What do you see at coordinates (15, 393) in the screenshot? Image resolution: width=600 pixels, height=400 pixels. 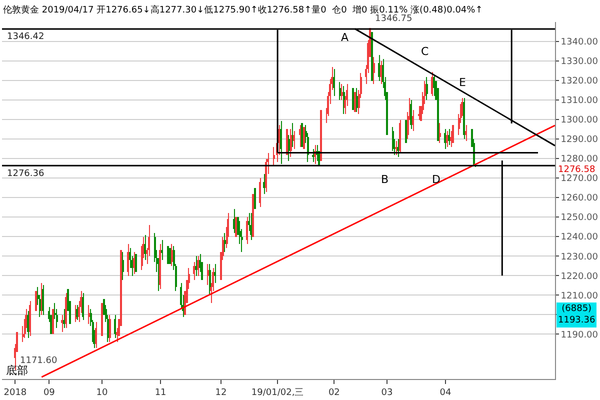 I see `x-tick-label: 2018` at bounding box center [15, 393].